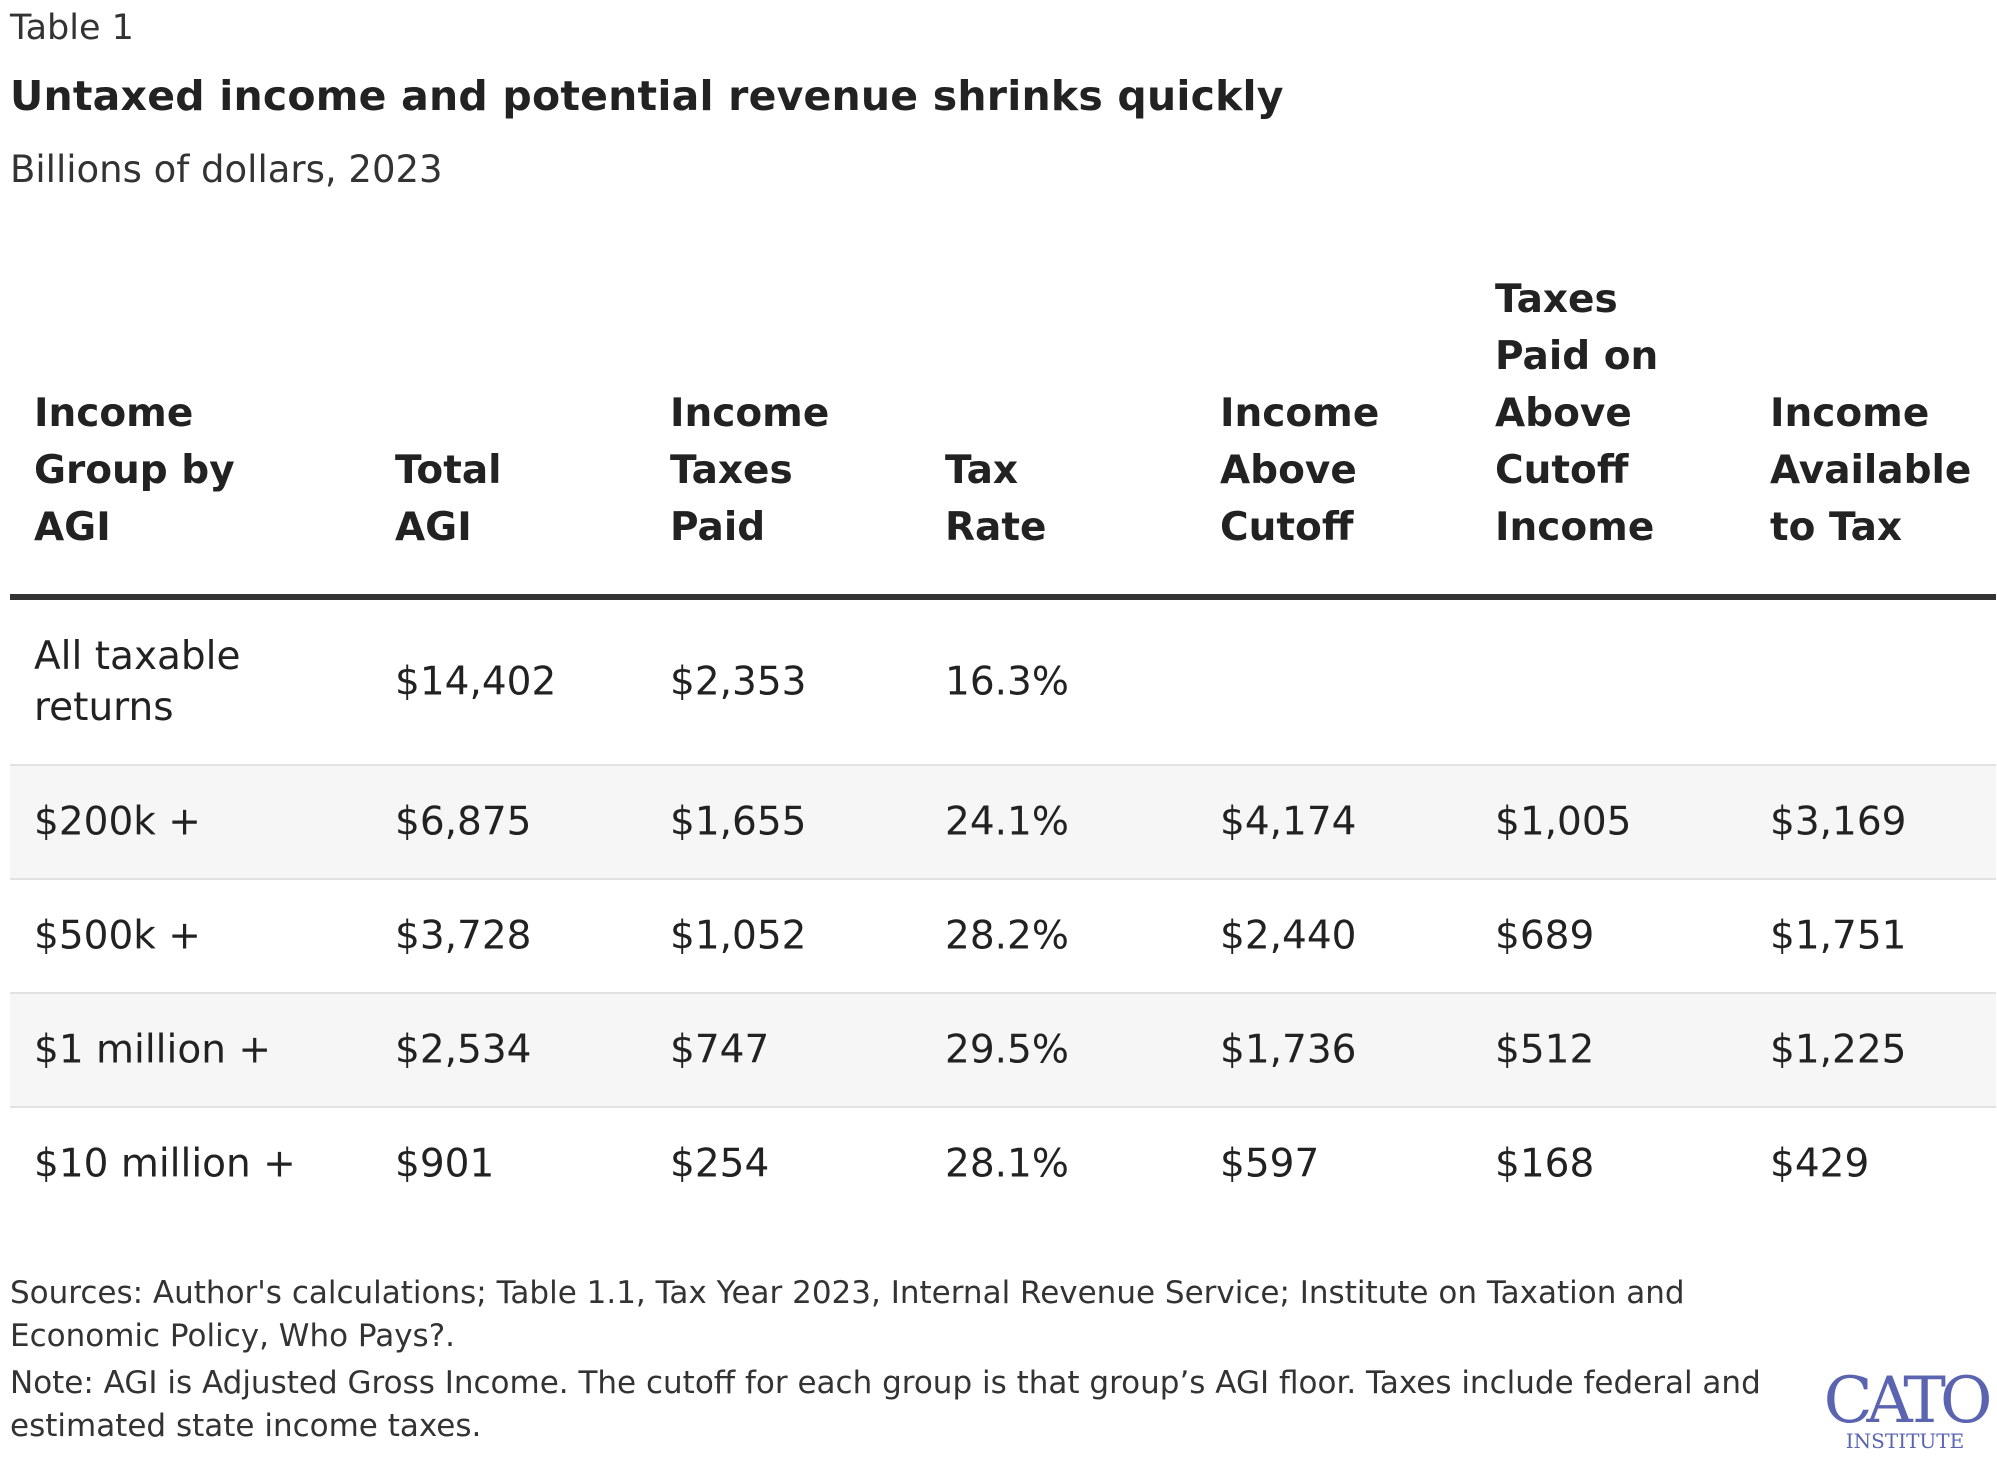 The width and height of the screenshot is (1997, 1460). What do you see at coordinates (1905, 1441) in the screenshot?
I see `logo-subtext: INSTITUTE` at bounding box center [1905, 1441].